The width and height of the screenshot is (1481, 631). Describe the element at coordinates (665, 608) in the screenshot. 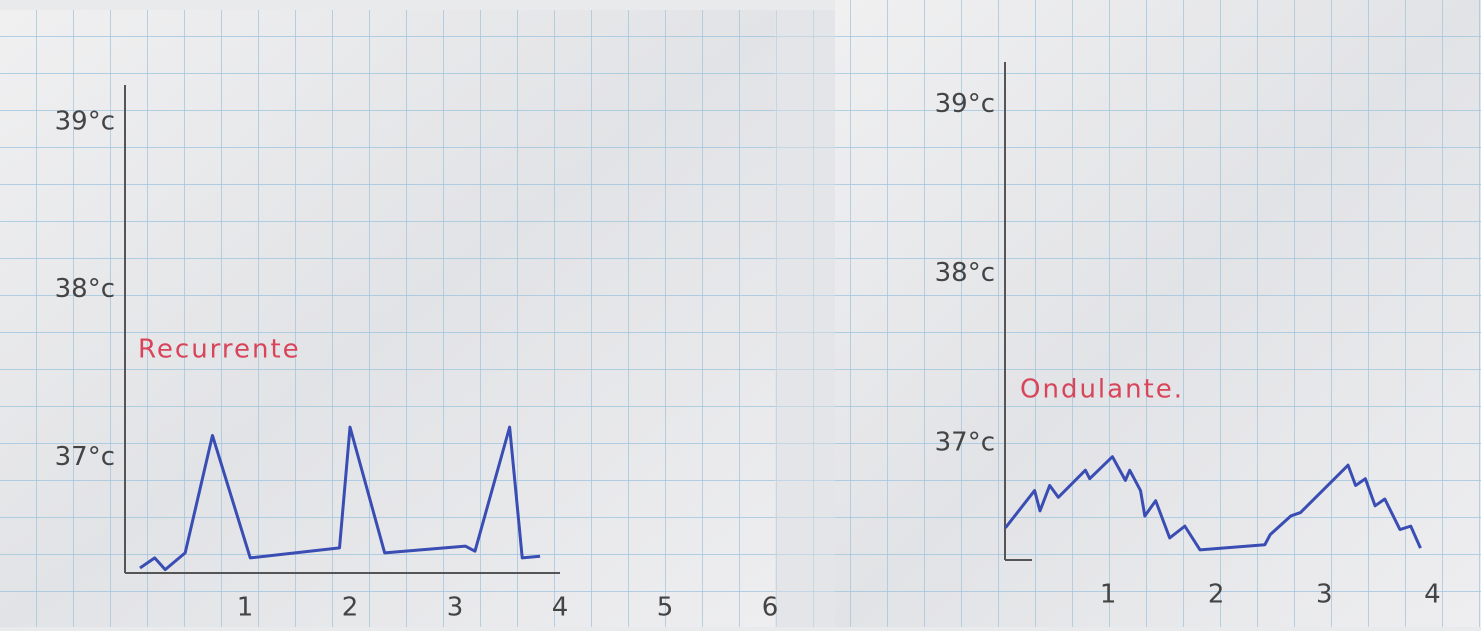

I see `x-tick-label: 5` at that location.